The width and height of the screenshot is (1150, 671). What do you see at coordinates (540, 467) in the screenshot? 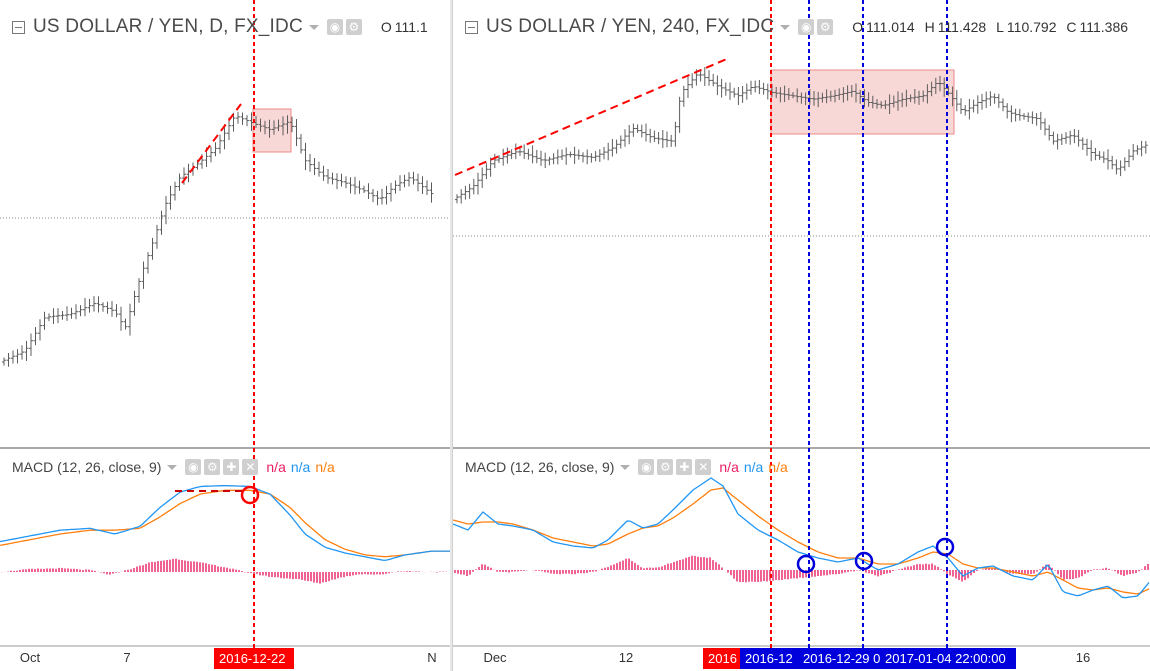
I see `indicator-title-right: MACD (12, 26, close, 9)` at bounding box center [540, 467].